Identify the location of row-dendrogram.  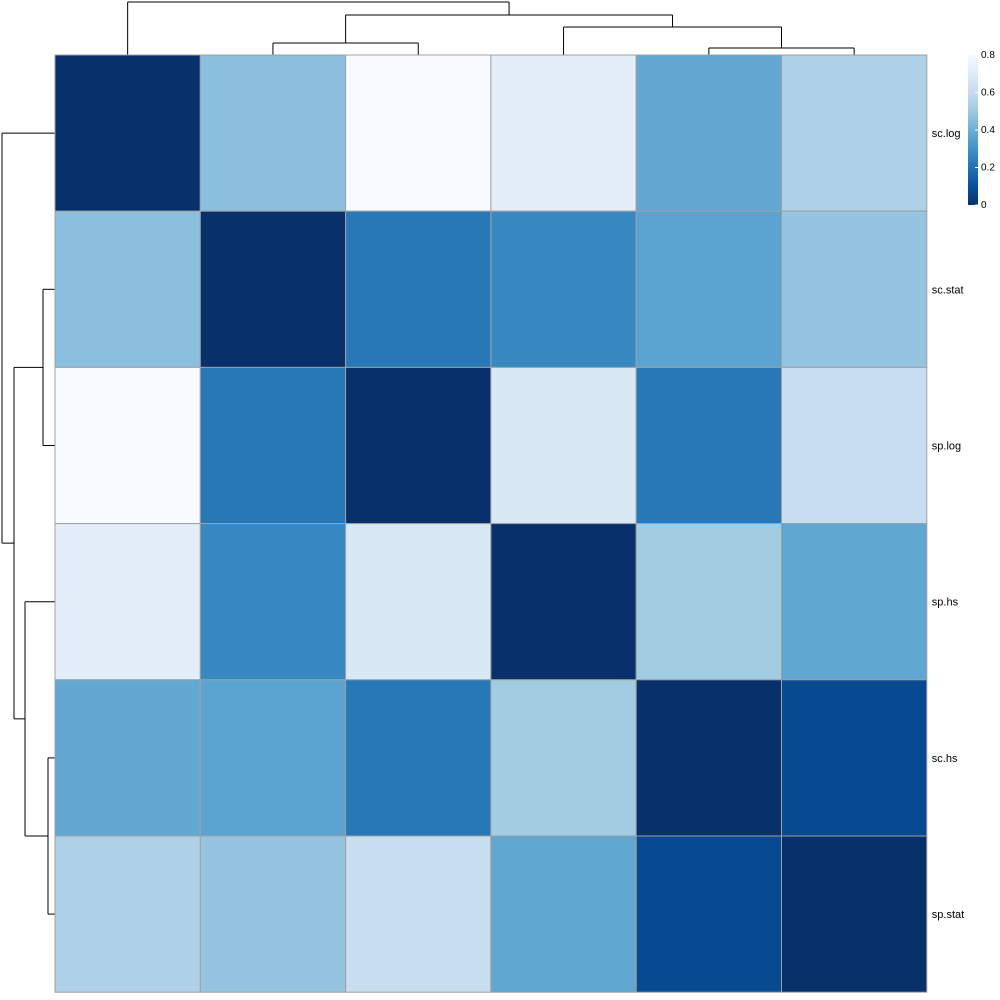
(28, 523).